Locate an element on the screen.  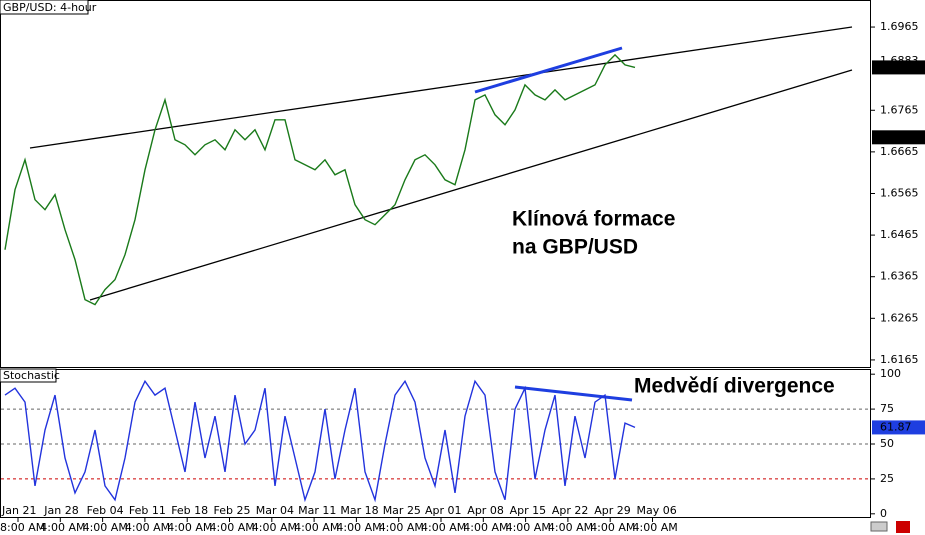
x-time-label: 8:00 AM is located at coordinates (22, 527).